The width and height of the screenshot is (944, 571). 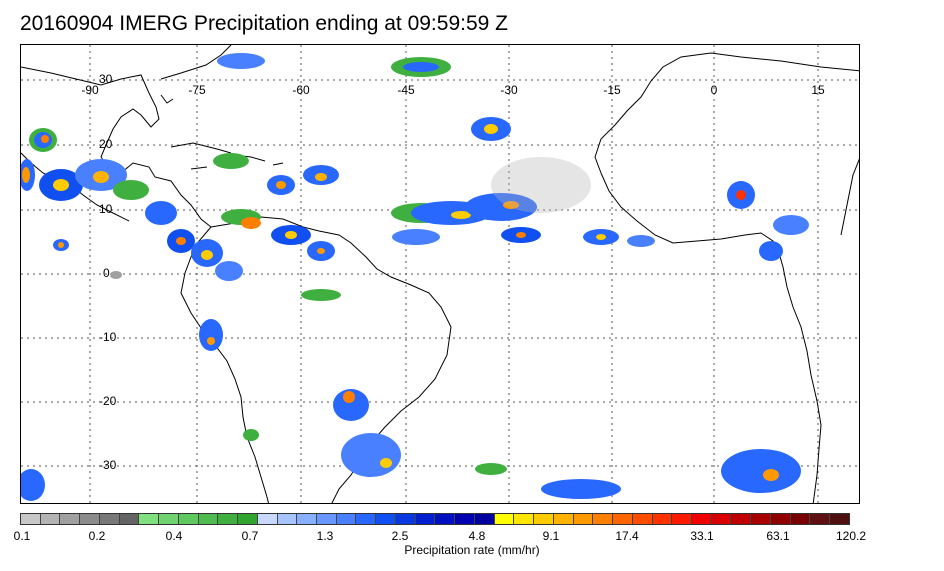 I want to click on longitude-labels: -90 -75 -60 -45 -30 -15 0 15, so click(x=453, y=90).